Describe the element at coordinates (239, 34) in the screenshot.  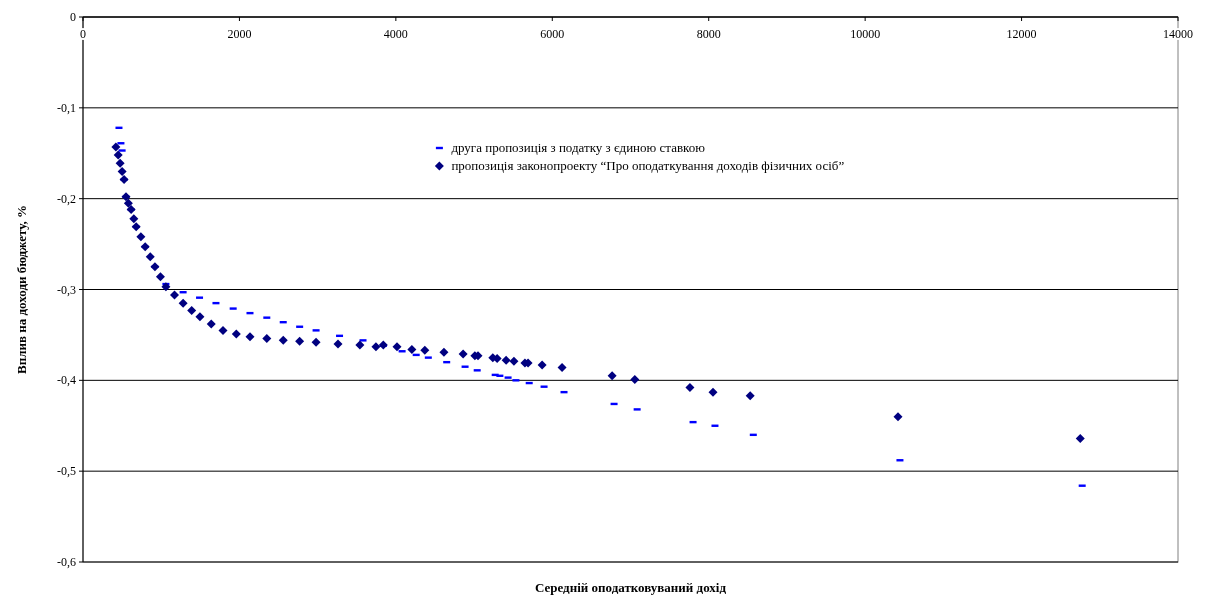
I see `x-tick-label: 2000` at that location.